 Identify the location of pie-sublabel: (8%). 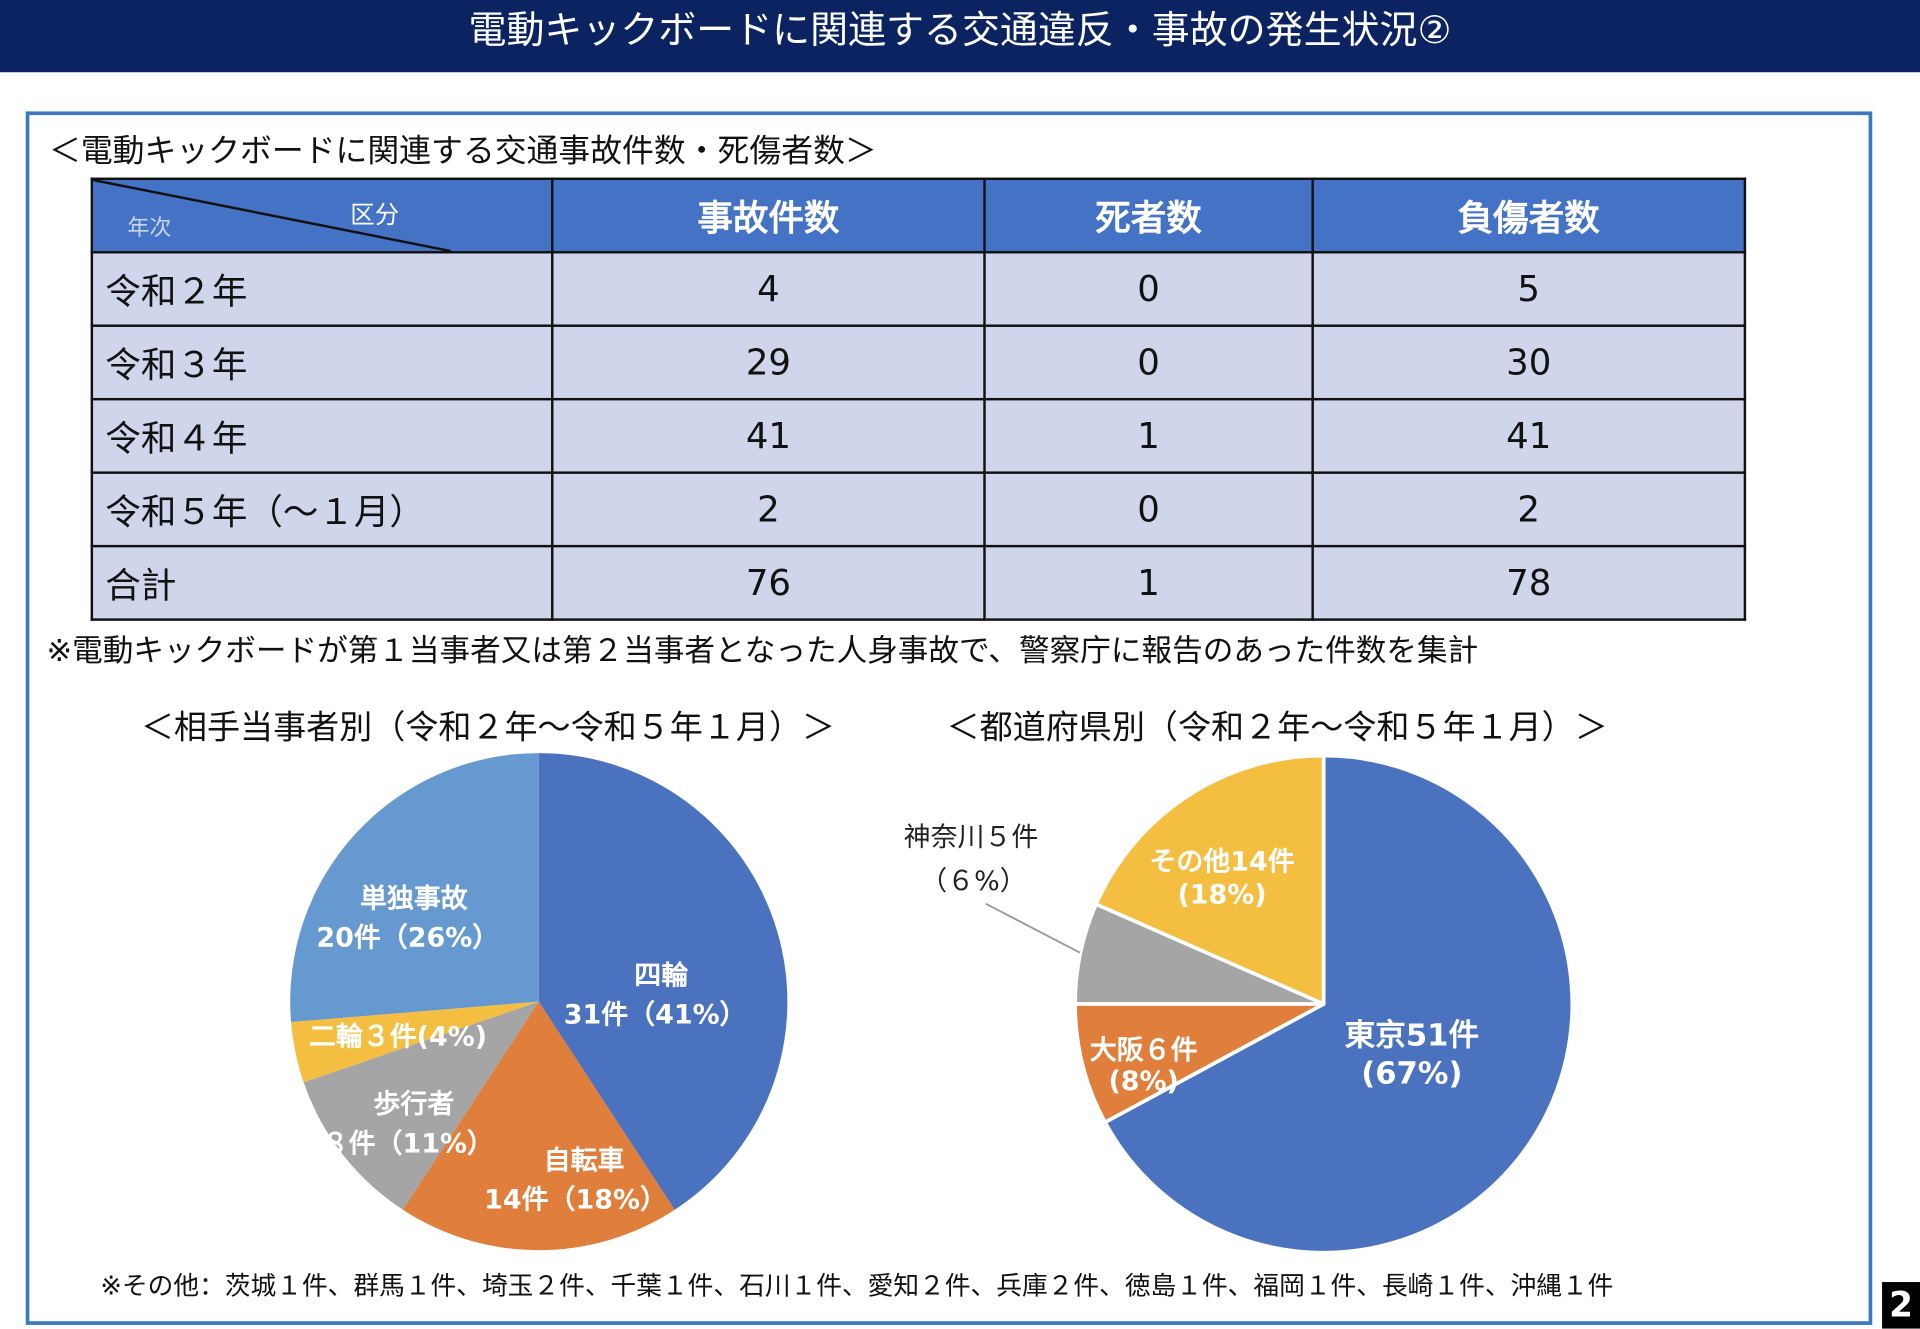
(1143, 1082).